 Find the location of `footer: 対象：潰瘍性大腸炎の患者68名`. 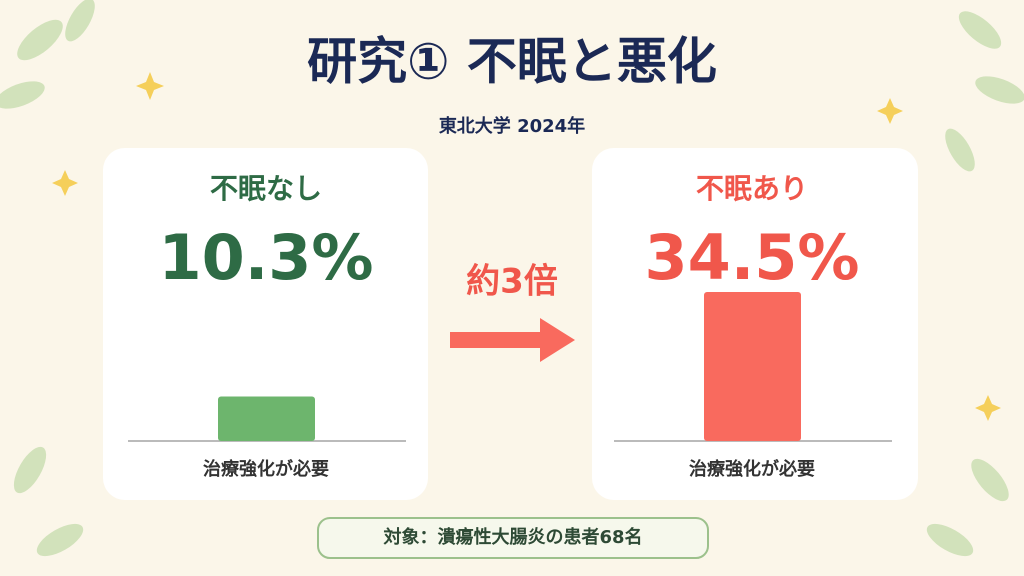

footer: 対象：潰瘍性大腸炎の患者68名 is located at coordinates (512, 537).